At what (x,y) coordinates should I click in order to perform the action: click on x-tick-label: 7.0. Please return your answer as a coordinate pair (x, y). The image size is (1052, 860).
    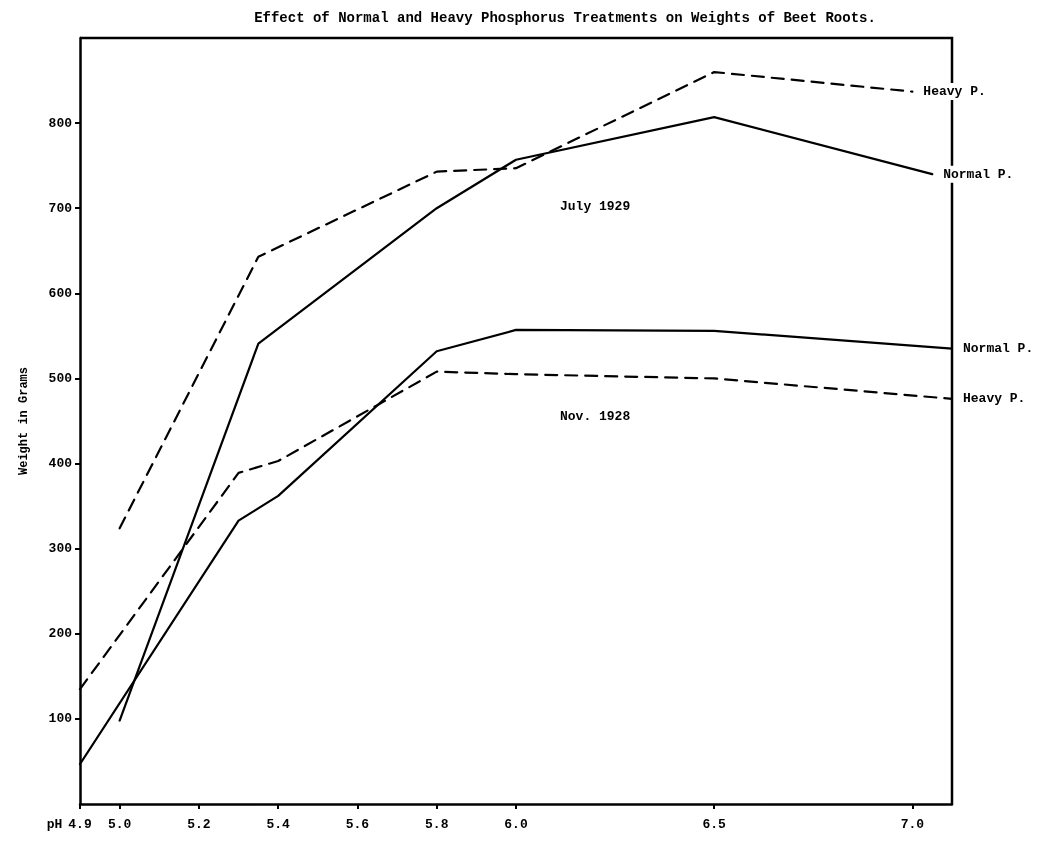
    Looking at the image, I should click on (912, 824).